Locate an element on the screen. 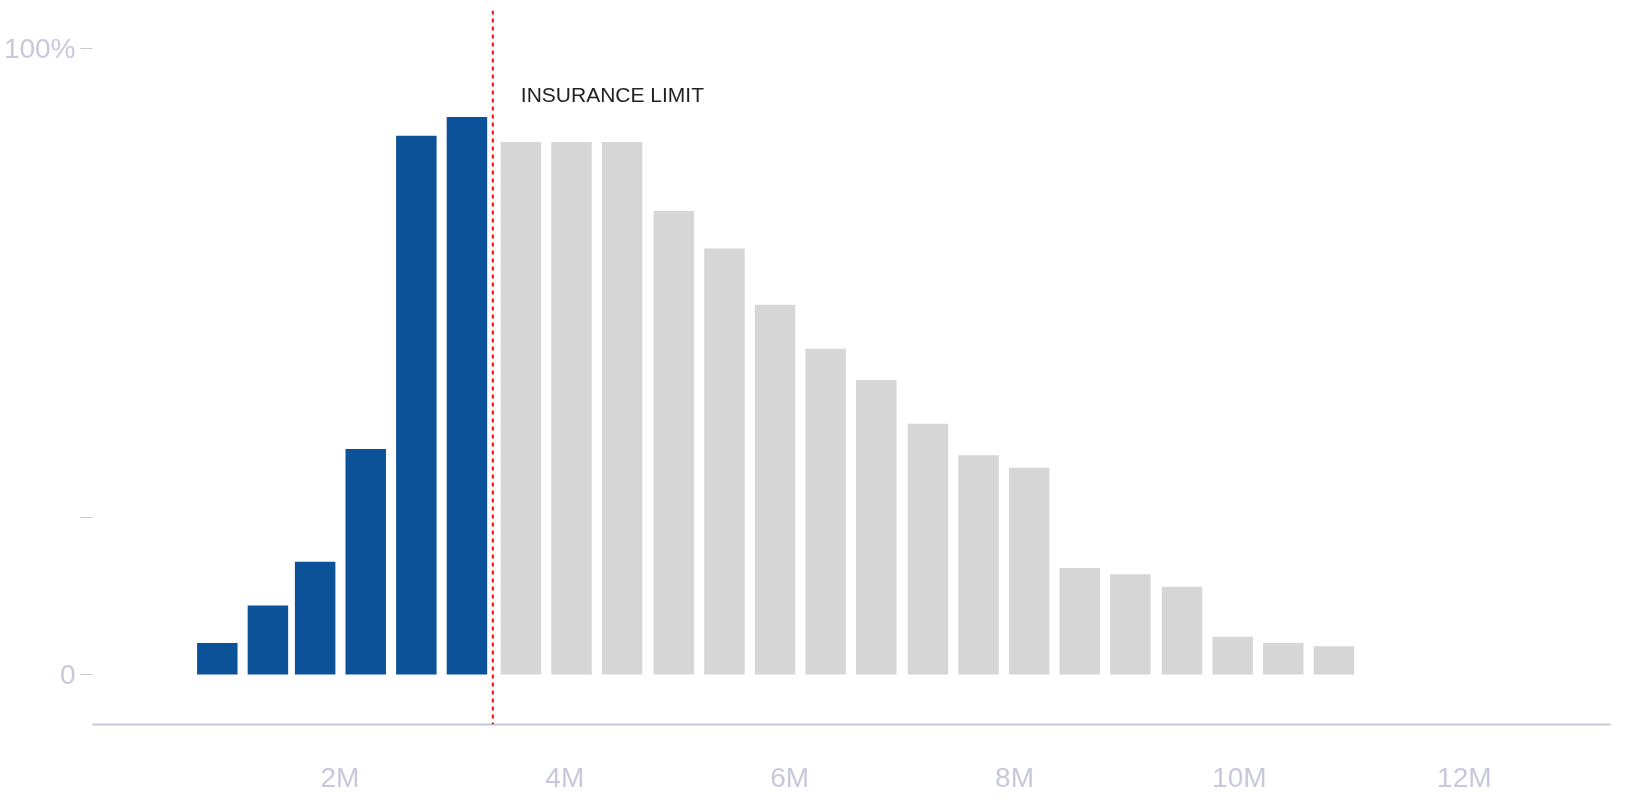 Image resolution: width=1640 pixels, height=804 pixels. ref-line-label: INSURANCE LIMIT is located at coordinates (612, 94).